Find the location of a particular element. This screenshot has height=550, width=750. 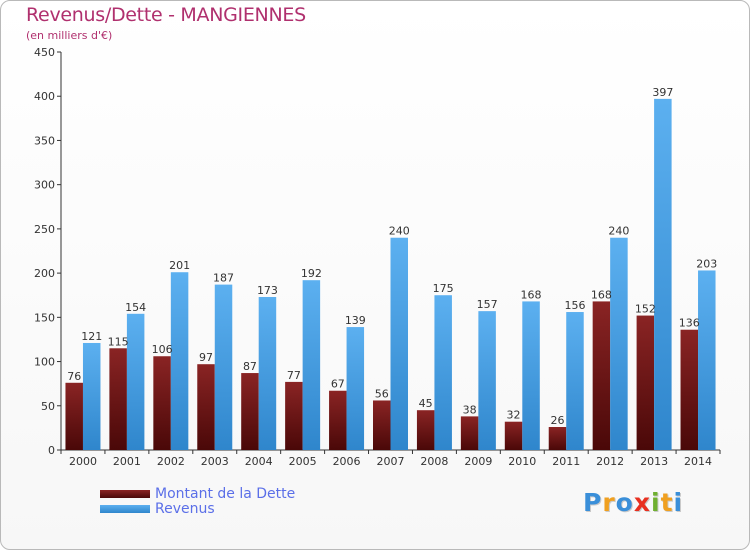

x-tick-label: 2000 is located at coordinates (83, 461).